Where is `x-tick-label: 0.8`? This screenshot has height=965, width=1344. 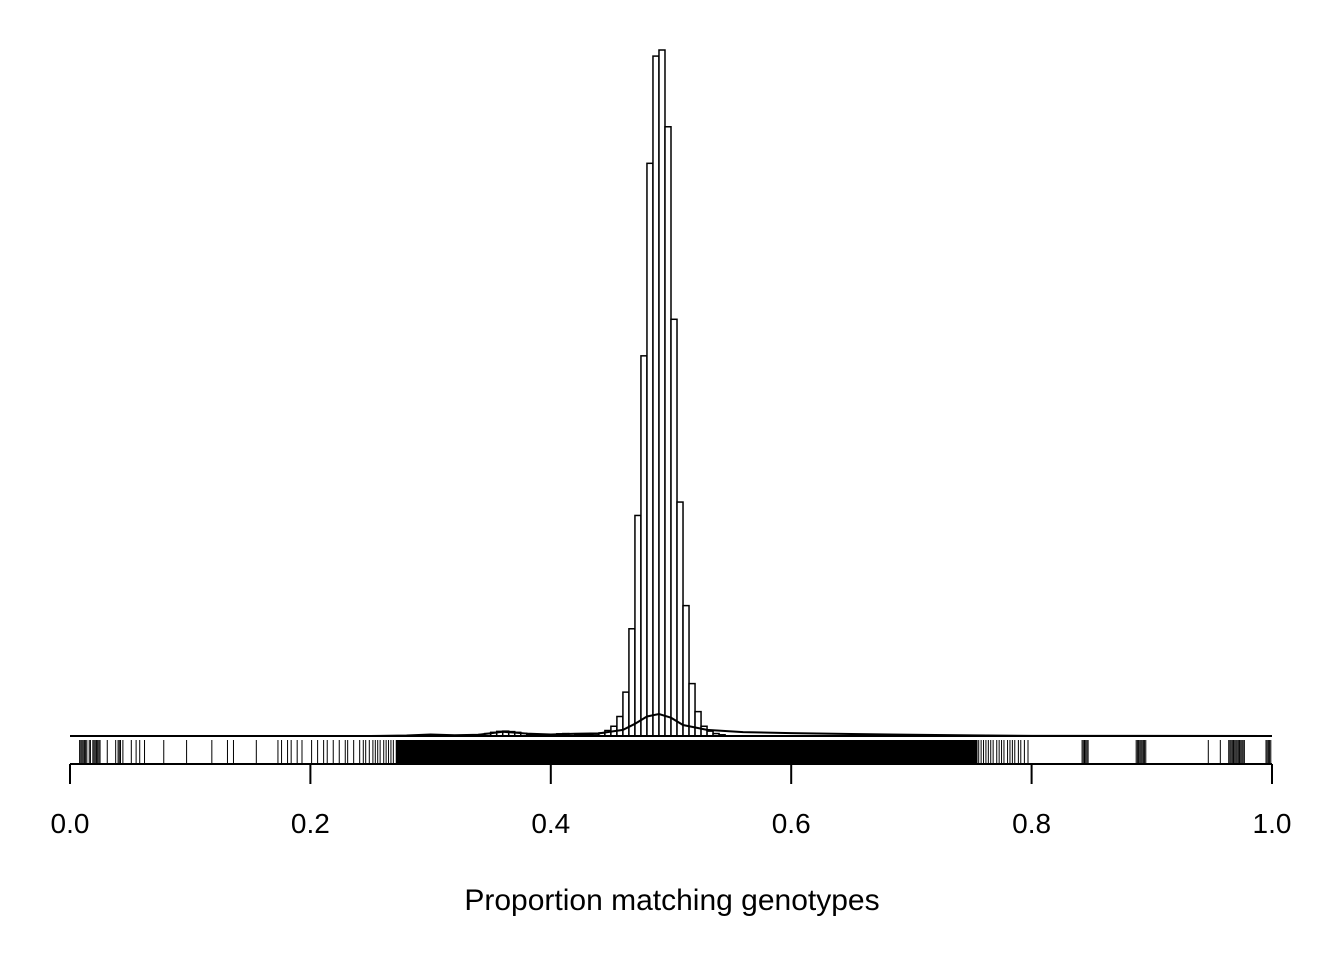
x-tick-label: 0.8 is located at coordinates (1031, 823).